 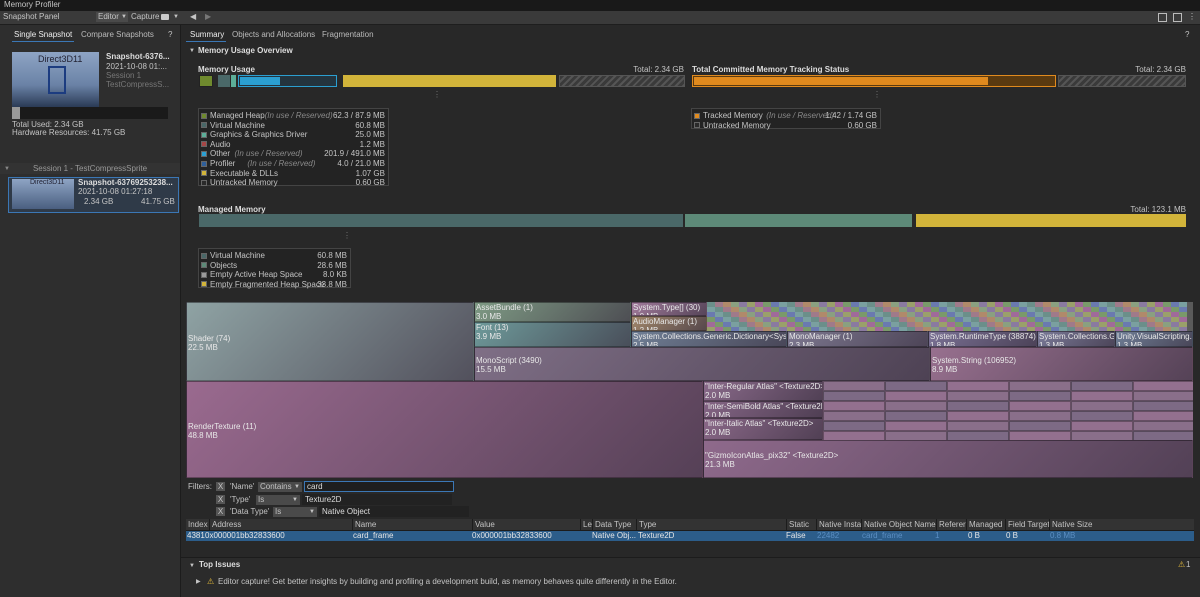 I want to click on legend-name: Managed Heap, so click(x=237, y=115).